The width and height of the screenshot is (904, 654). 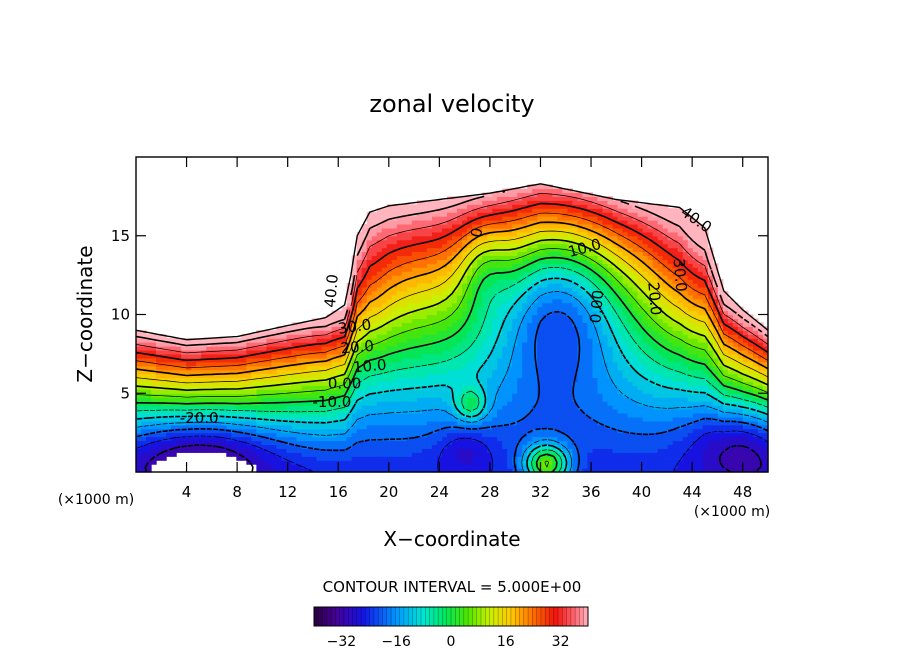 I want to click on contour-line, so click(x=453, y=458).